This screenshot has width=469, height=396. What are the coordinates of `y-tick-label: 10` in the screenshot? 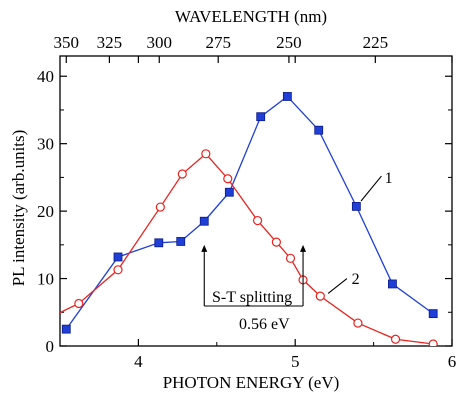 It's located at (45, 279).